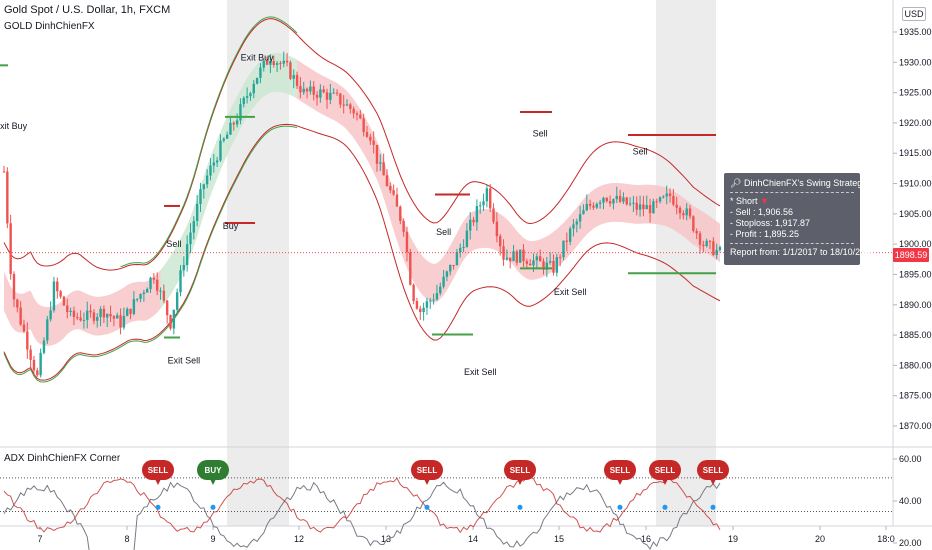  Describe the element at coordinates (803, 252) in the screenshot. I see `tooltip-report: Report from: 1/1/2017 to 18/10/2020` at that location.